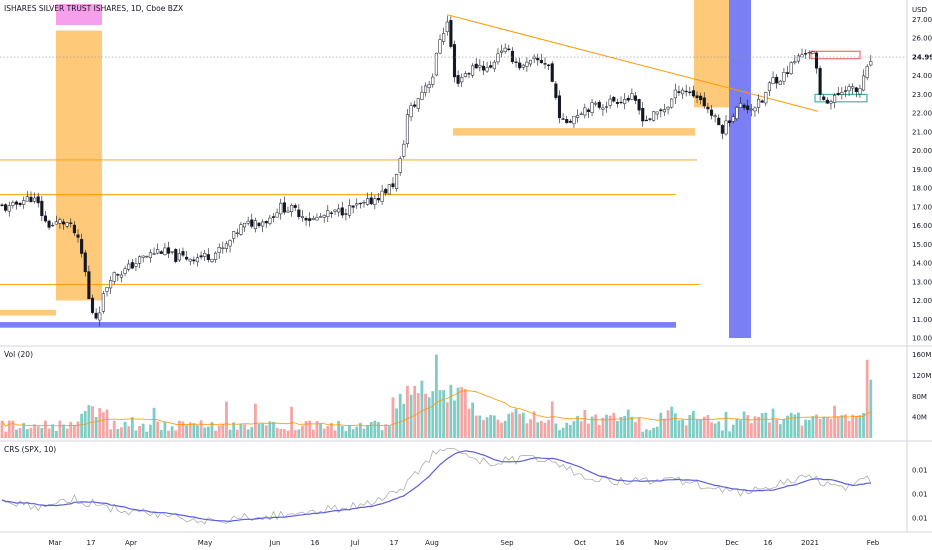 This screenshot has height=550, width=932. What do you see at coordinates (920, 495) in the screenshot?
I see `crs-axis: 0.01 0.01 0.01` at bounding box center [920, 495].